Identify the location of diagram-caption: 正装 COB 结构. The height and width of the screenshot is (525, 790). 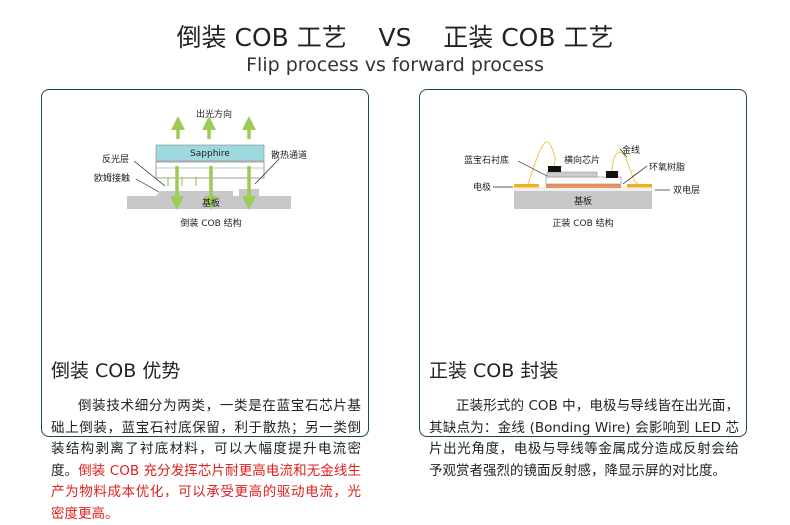
(582, 223).